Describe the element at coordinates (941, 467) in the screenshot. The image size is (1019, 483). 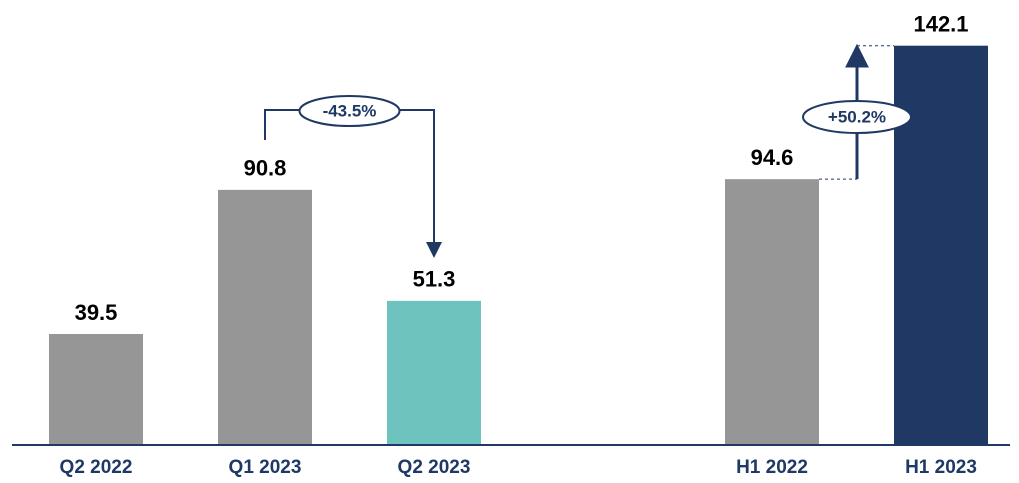
I see `x-tick-label: H1 2023` at that location.